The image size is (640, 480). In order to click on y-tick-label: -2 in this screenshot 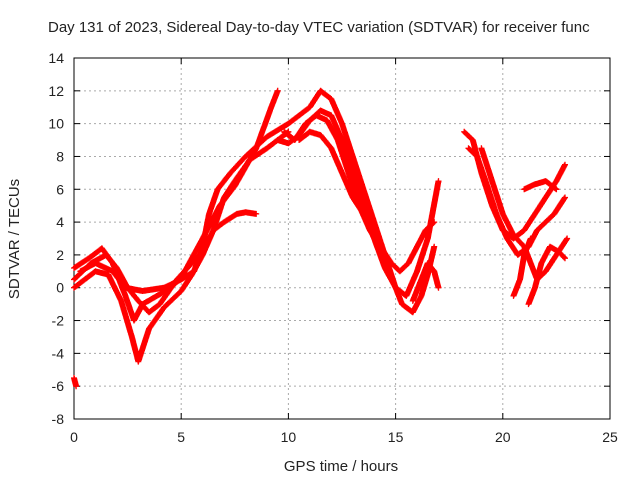, I will do `click(58, 321)`.